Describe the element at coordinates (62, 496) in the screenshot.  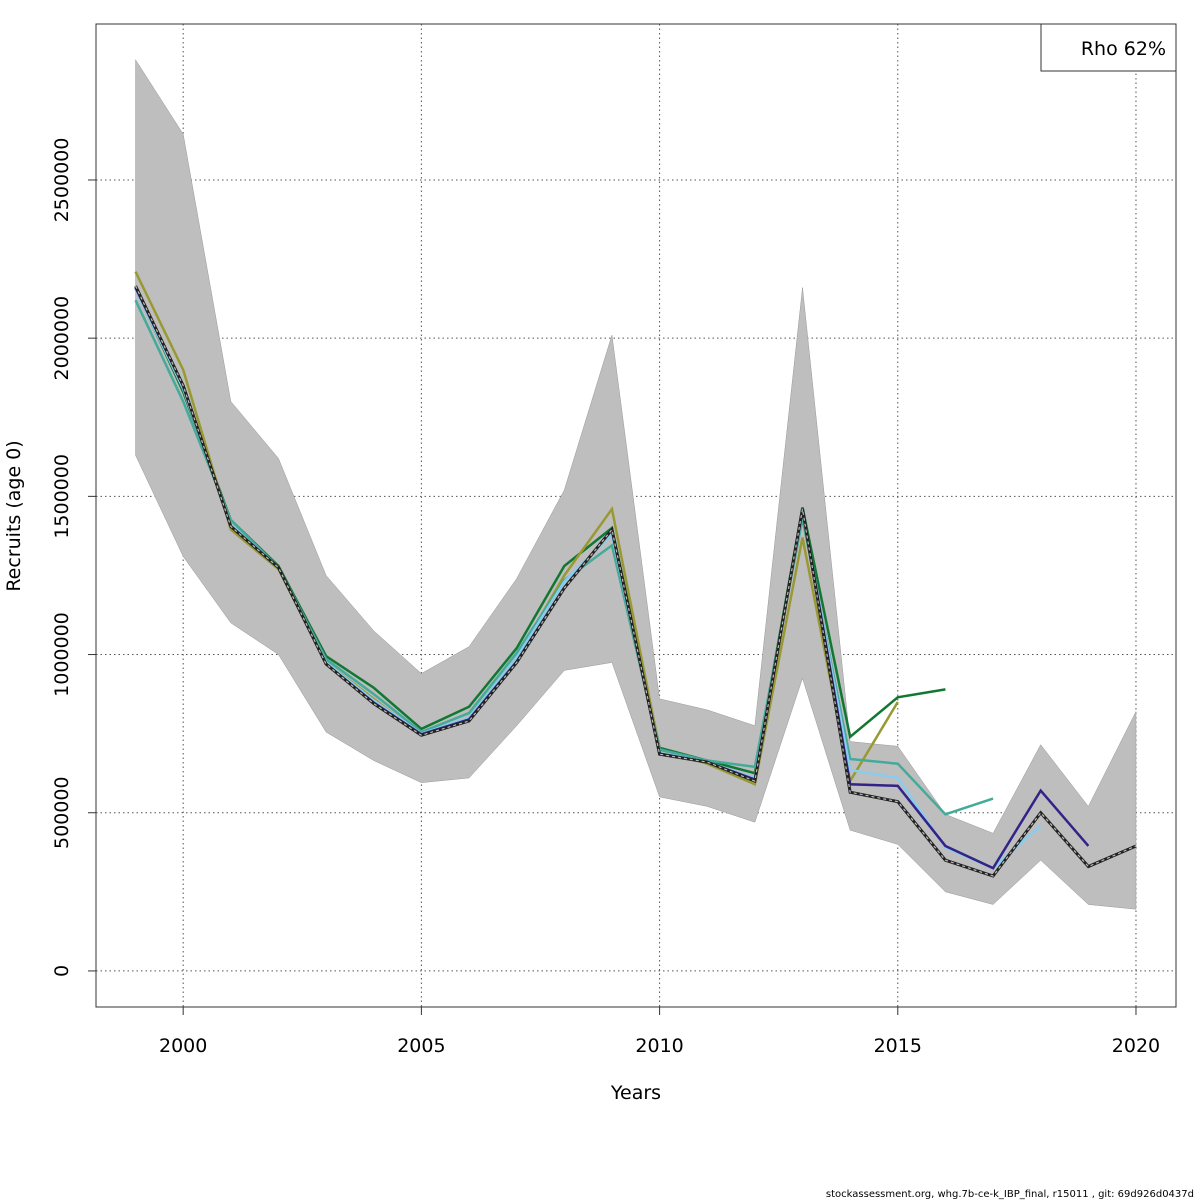
I see `y-tick-label: 1500000` at that location.